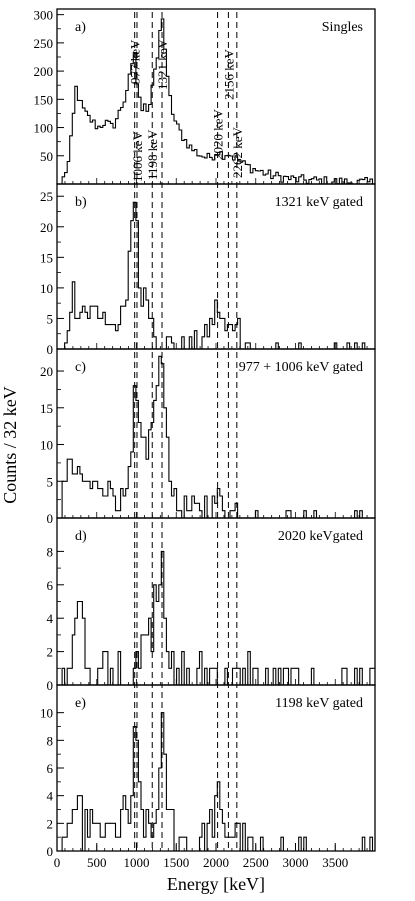 This screenshot has height=901, width=415. I want to click on x-tick-label: 500, so click(97, 862).